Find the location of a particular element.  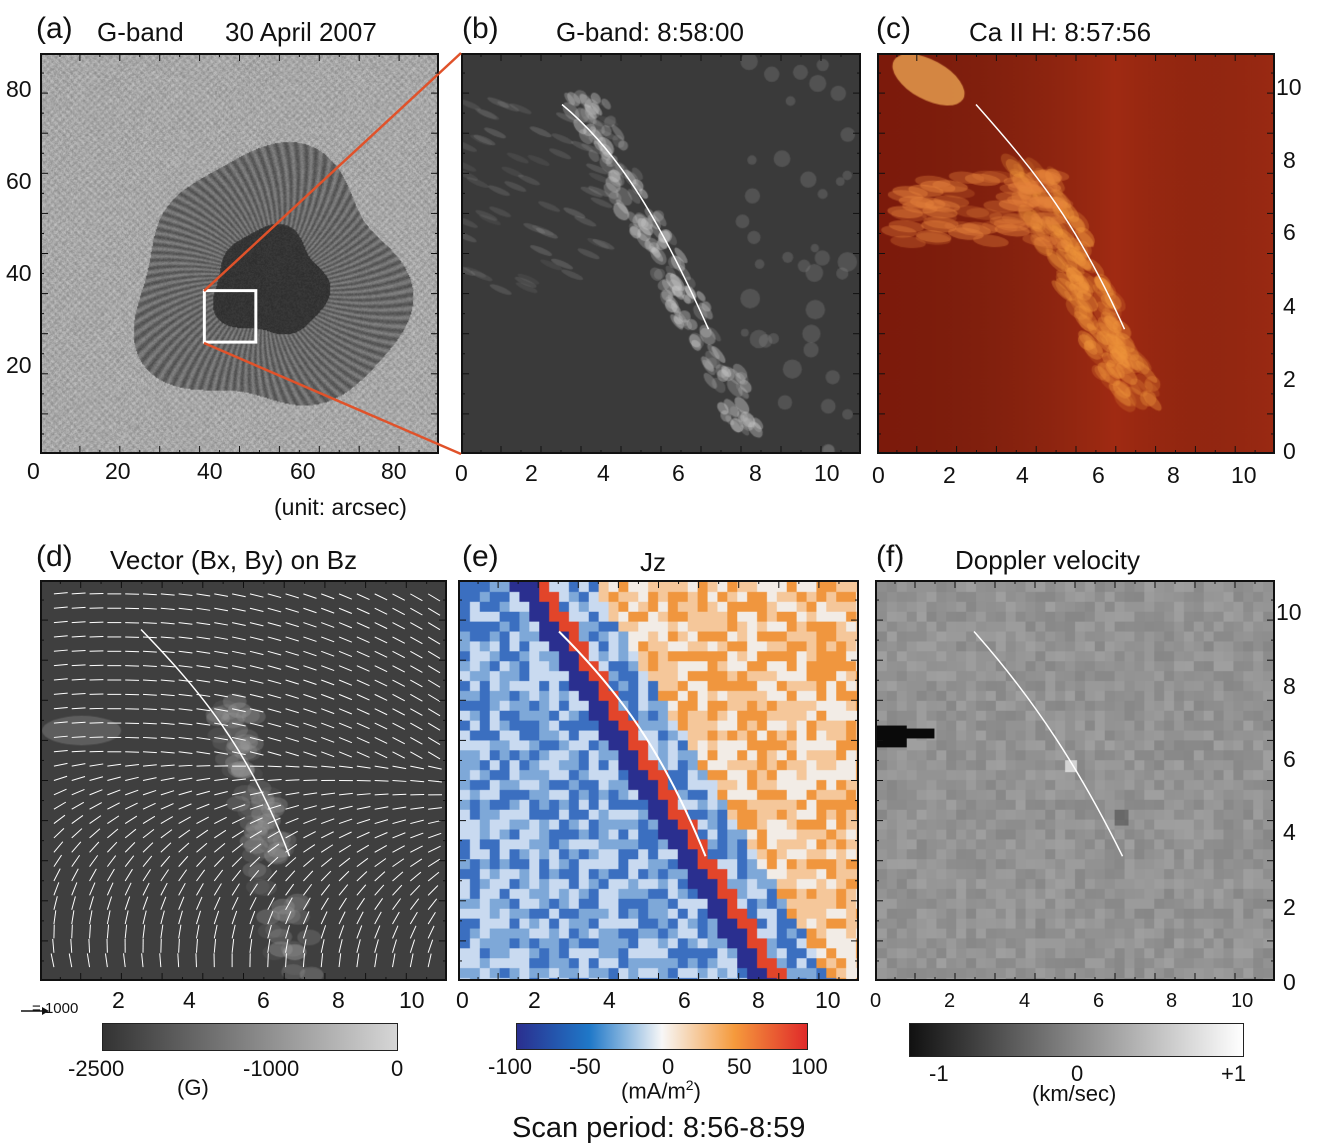

tick-label: 80 is located at coordinates (394, 471).